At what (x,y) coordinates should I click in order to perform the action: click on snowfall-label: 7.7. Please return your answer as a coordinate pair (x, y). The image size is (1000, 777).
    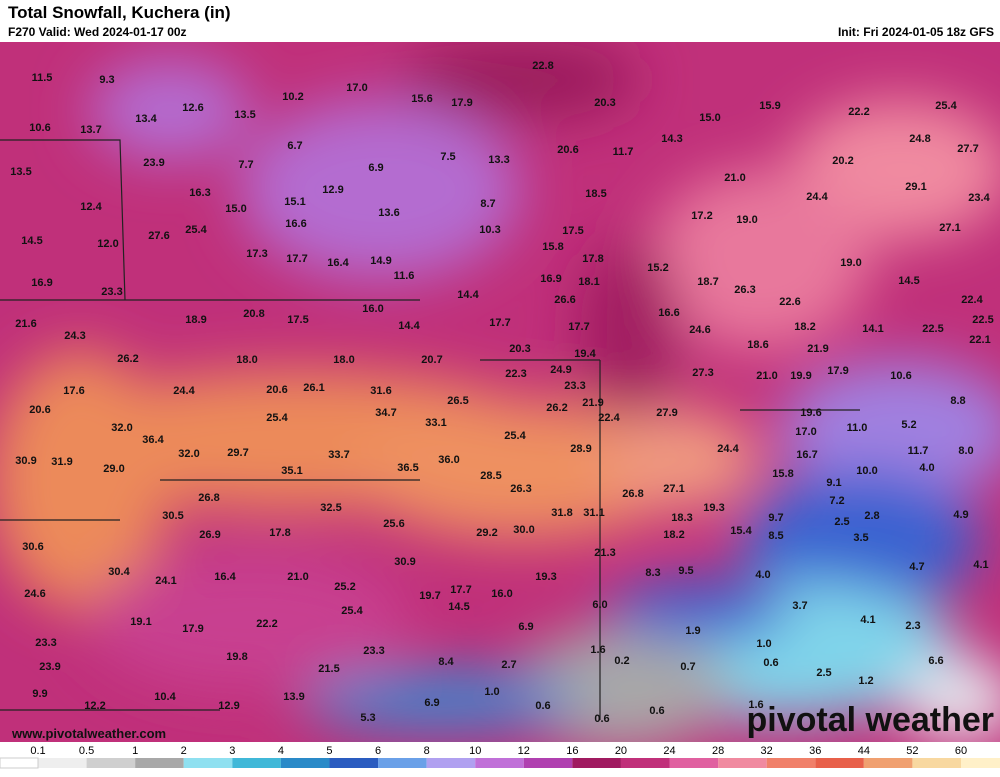
    Looking at the image, I should click on (245, 165).